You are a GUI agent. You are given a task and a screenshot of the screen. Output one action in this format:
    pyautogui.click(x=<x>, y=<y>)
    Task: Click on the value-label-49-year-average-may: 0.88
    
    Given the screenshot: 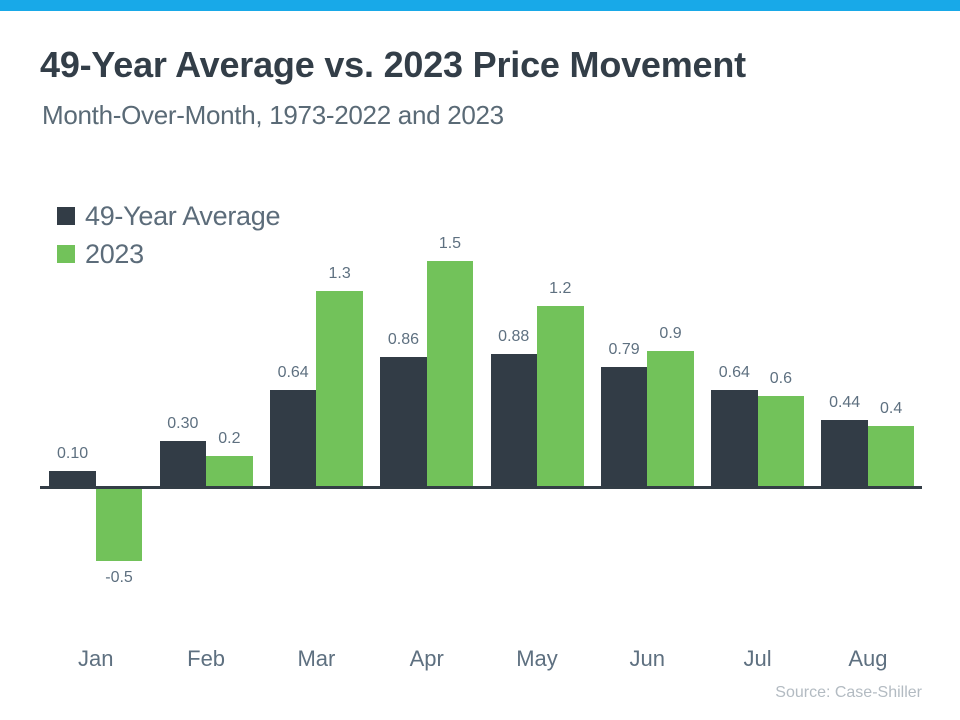 What is the action you would take?
    pyautogui.click(x=514, y=336)
    